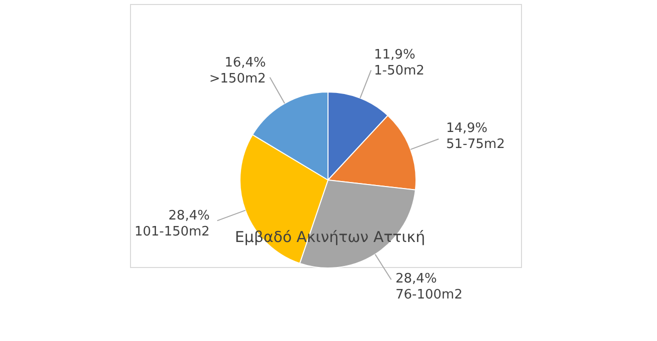 This screenshot has height=341, width=657. I want to click on data-label: 11,9%, so click(395, 55).